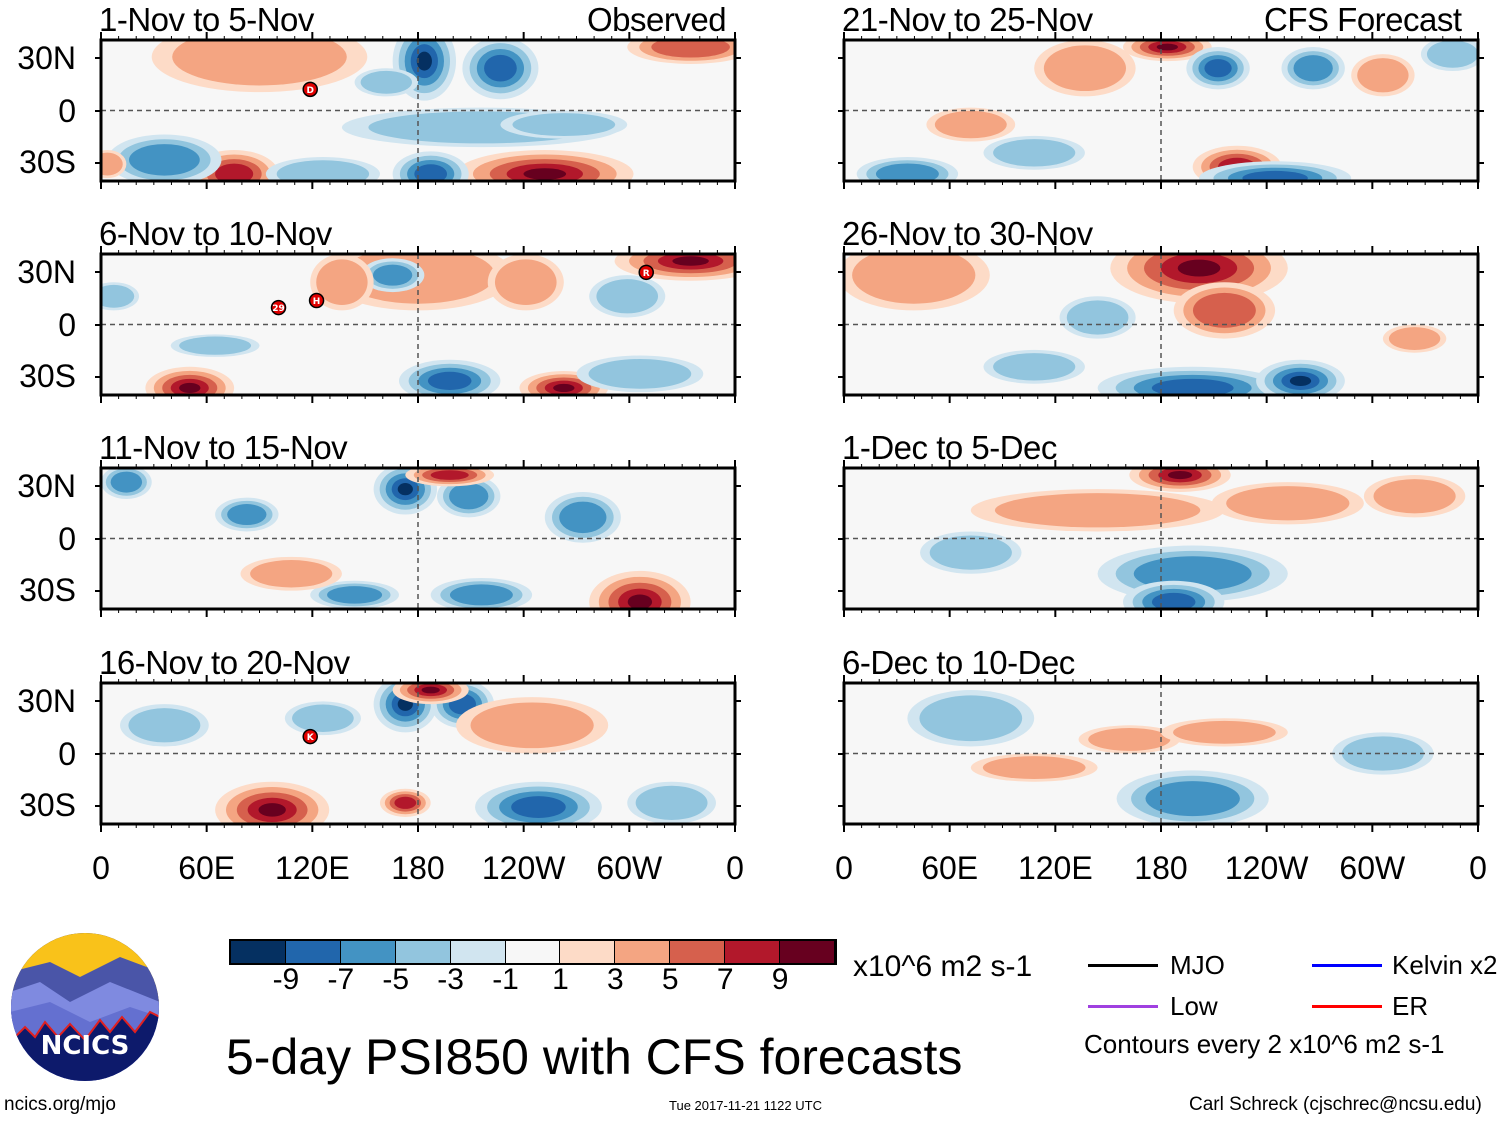 Image resolution: width=1510 pixels, height=1121 pixels. What do you see at coordinates (1264, 1044) in the screenshot?
I see `contours-note: Contours every 2 x10^6 m2 s-1` at bounding box center [1264, 1044].